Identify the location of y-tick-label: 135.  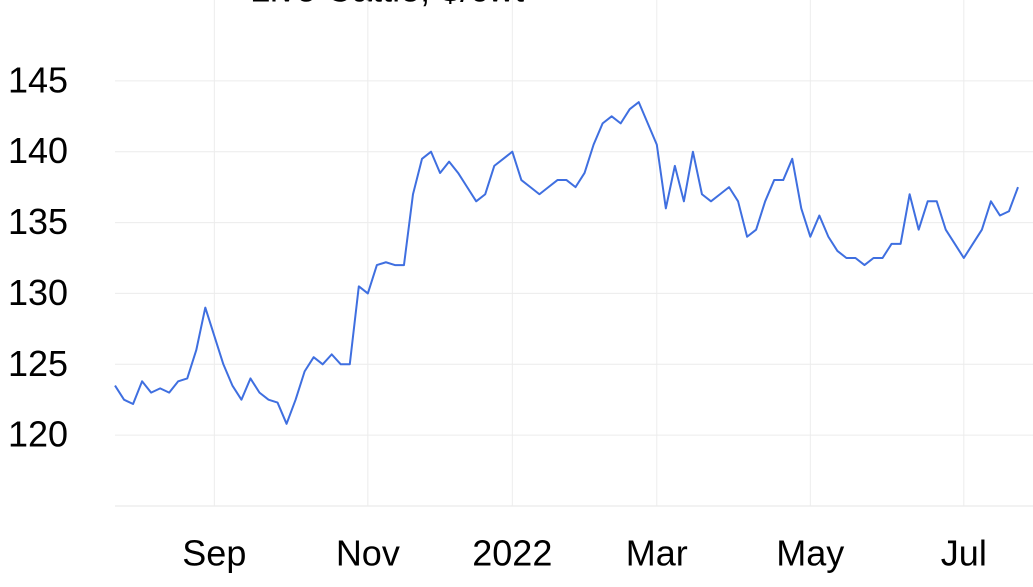
(38, 221).